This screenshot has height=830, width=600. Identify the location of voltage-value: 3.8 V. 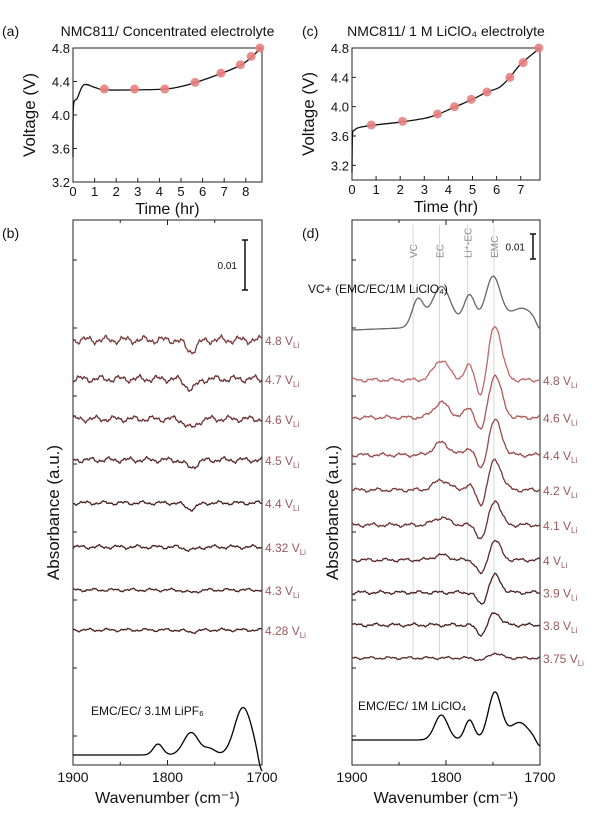
(557, 626).